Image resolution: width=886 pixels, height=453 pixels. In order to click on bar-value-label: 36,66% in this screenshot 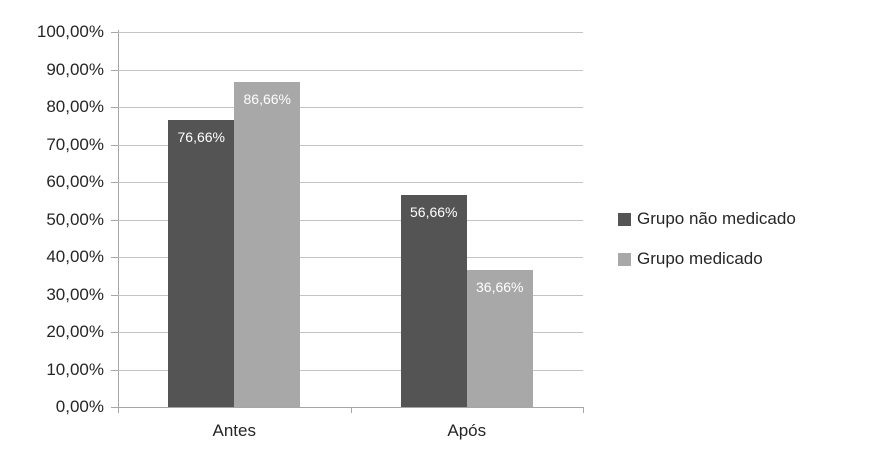, I will do `click(500, 286)`.